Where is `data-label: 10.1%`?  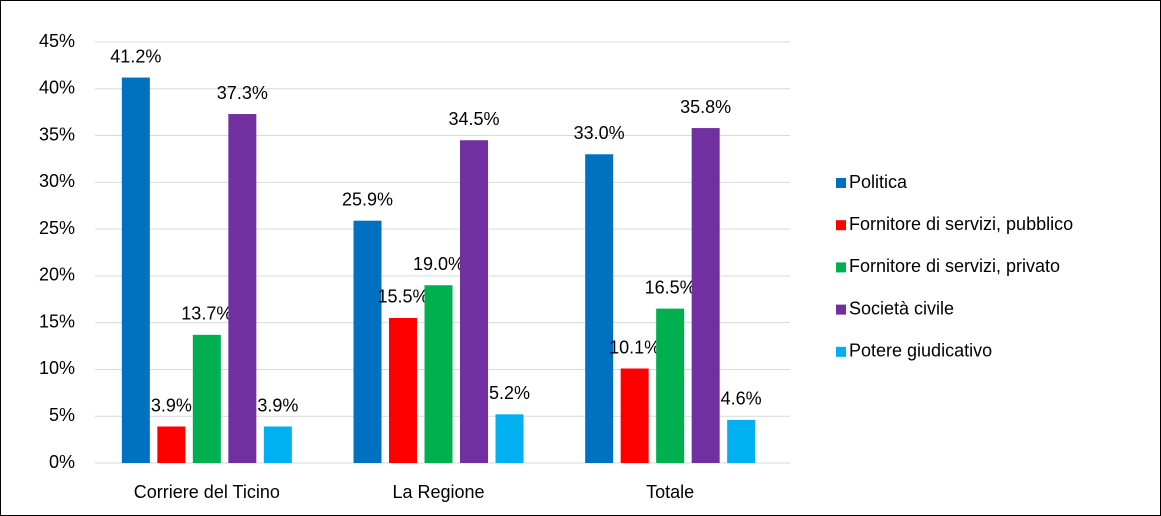
data-label: 10.1% is located at coordinates (634, 347).